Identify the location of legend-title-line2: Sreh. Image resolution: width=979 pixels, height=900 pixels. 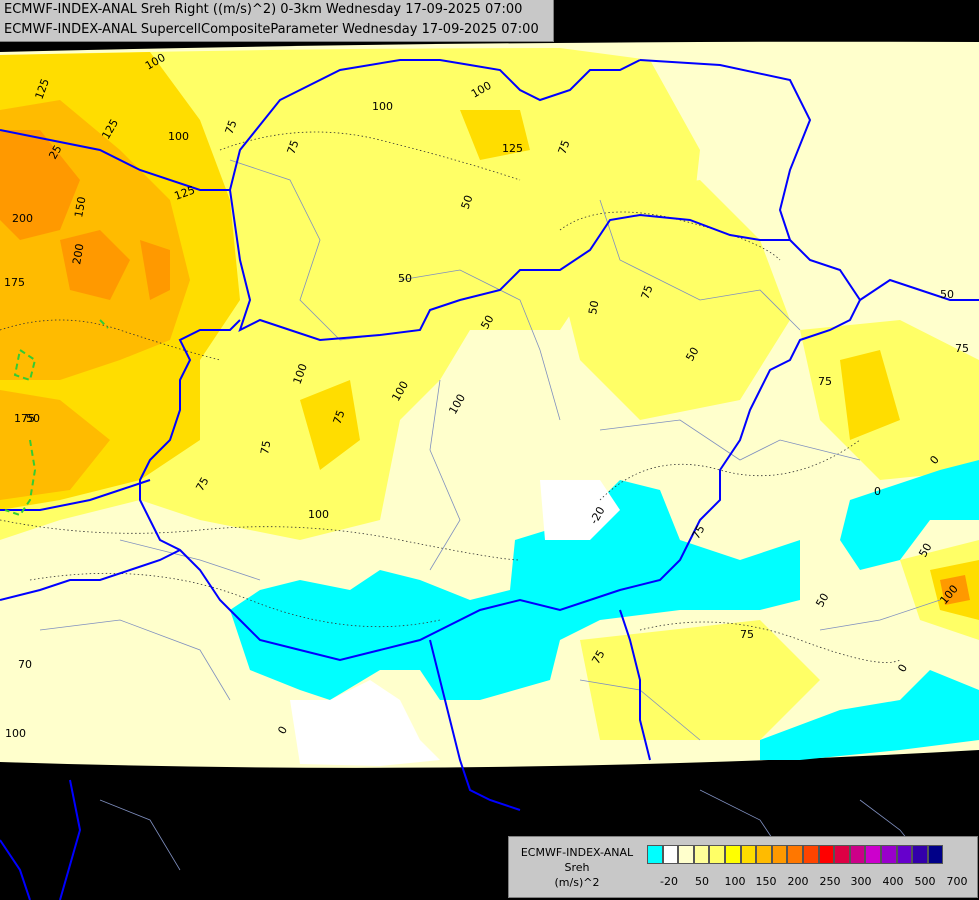
(577, 867).